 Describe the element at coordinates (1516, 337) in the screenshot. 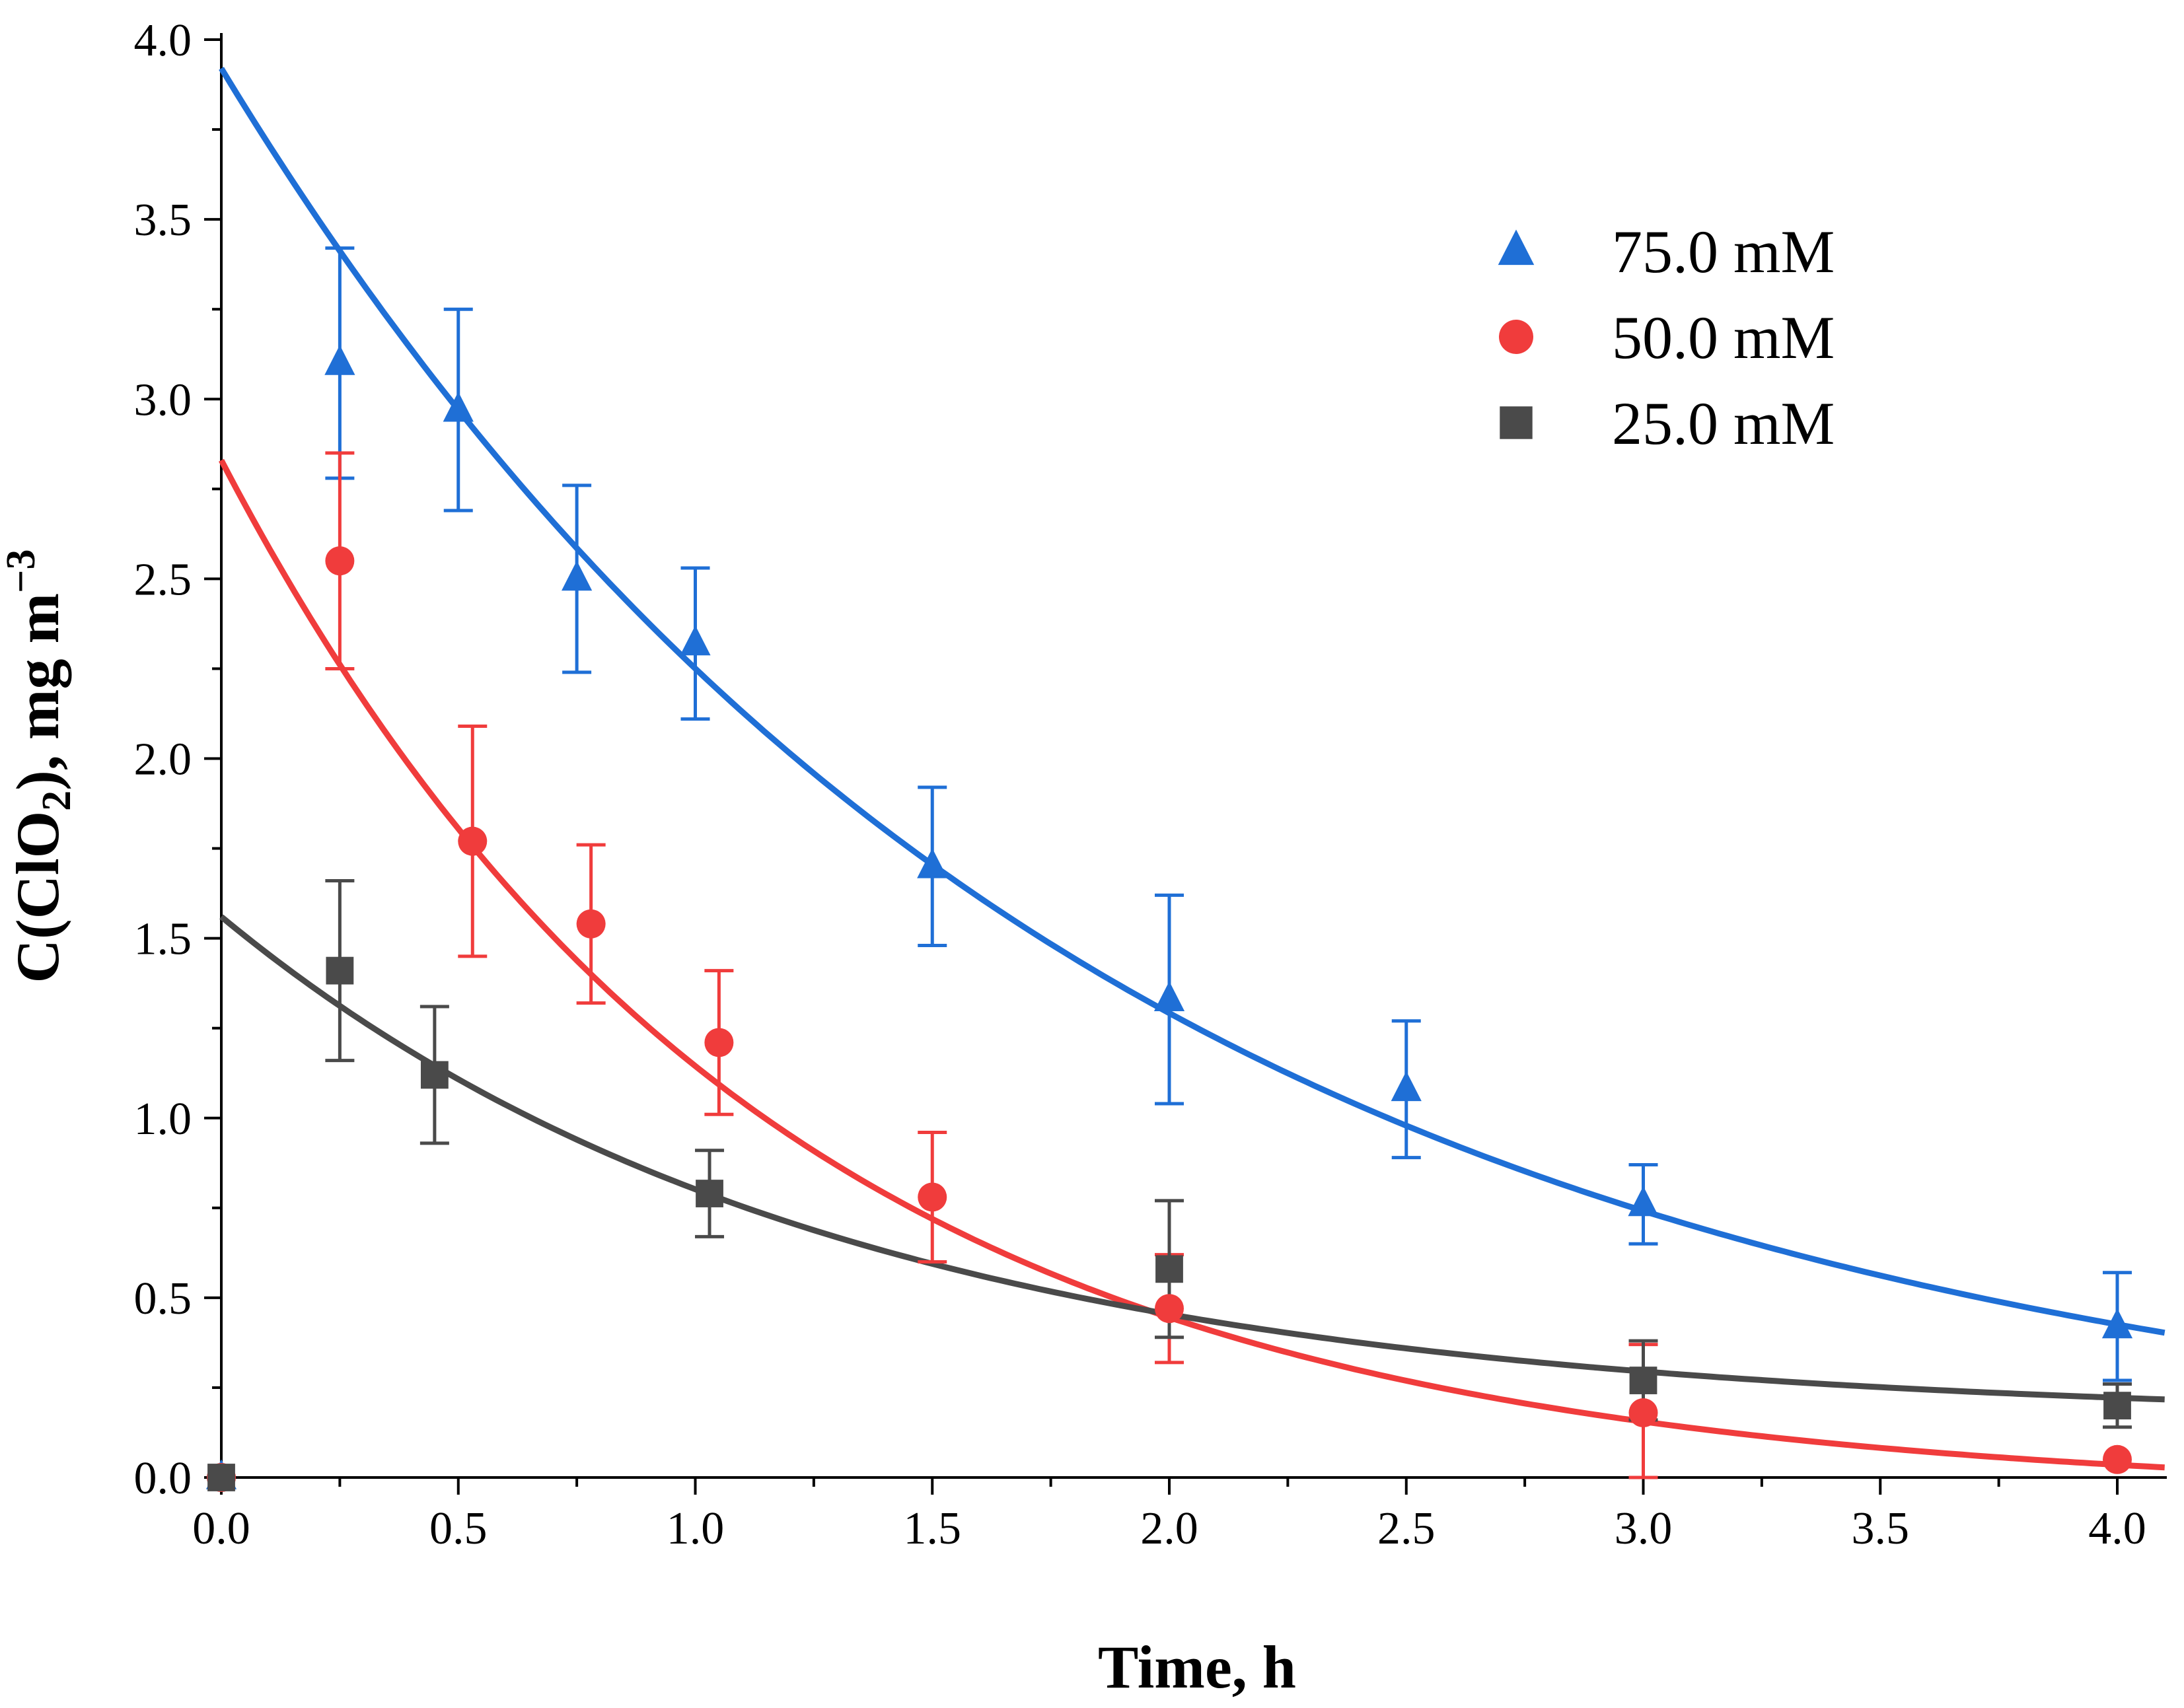

I see `legend-marker-500mM` at that location.